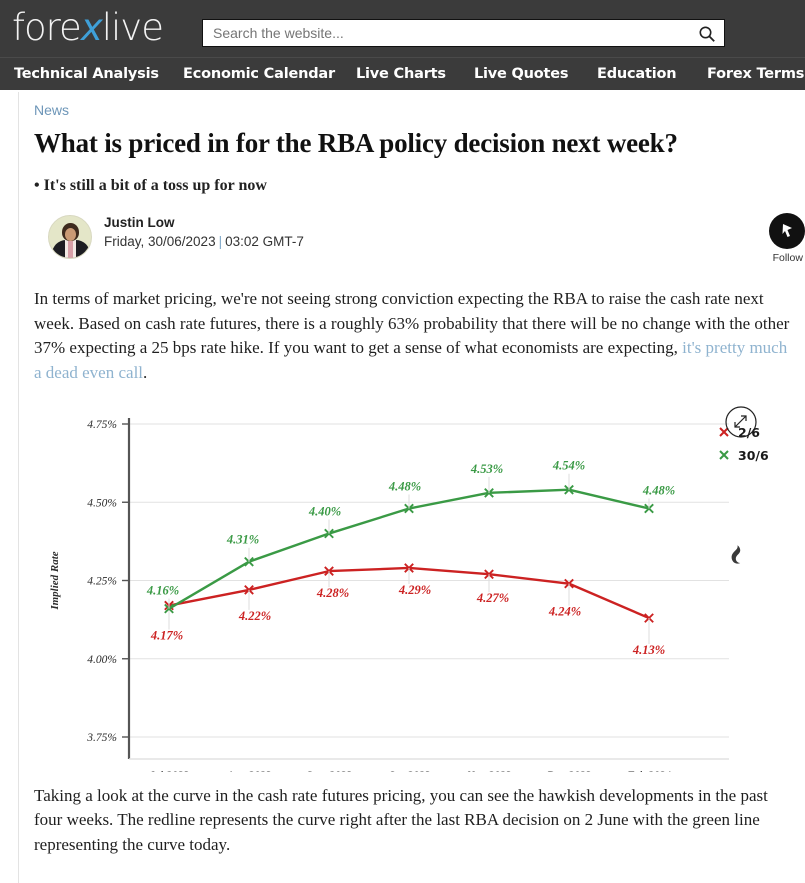 The height and width of the screenshot is (883, 805). I want to click on legend-label: 30/6, so click(753, 455).